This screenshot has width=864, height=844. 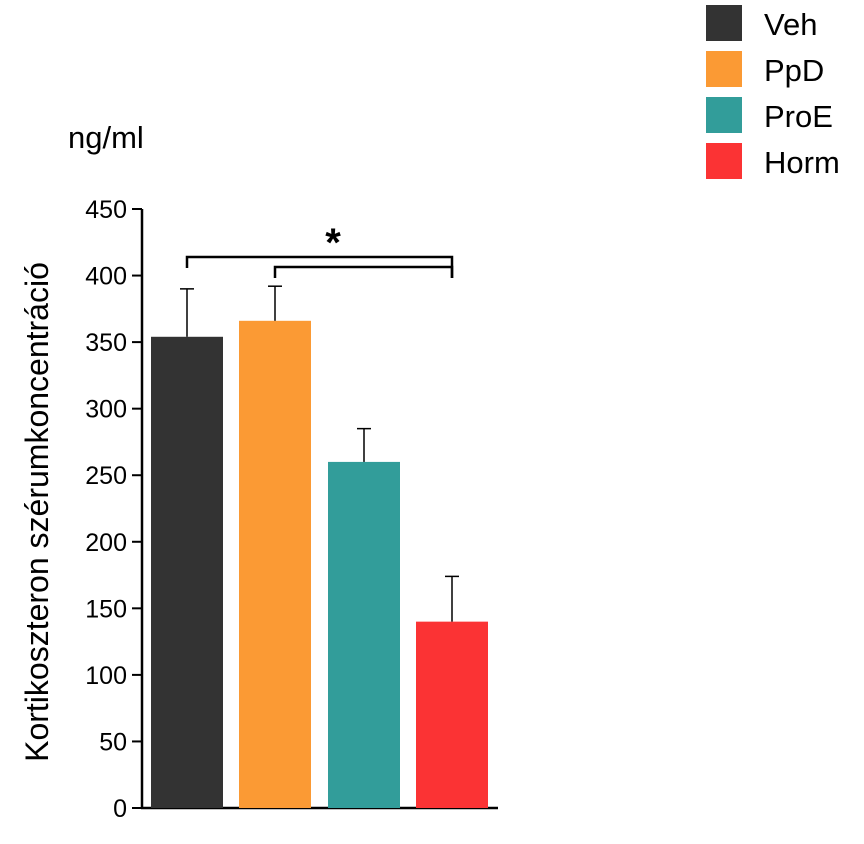 What do you see at coordinates (106, 137) in the screenshot?
I see `unit-label: ng/ml` at bounding box center [106, 137].